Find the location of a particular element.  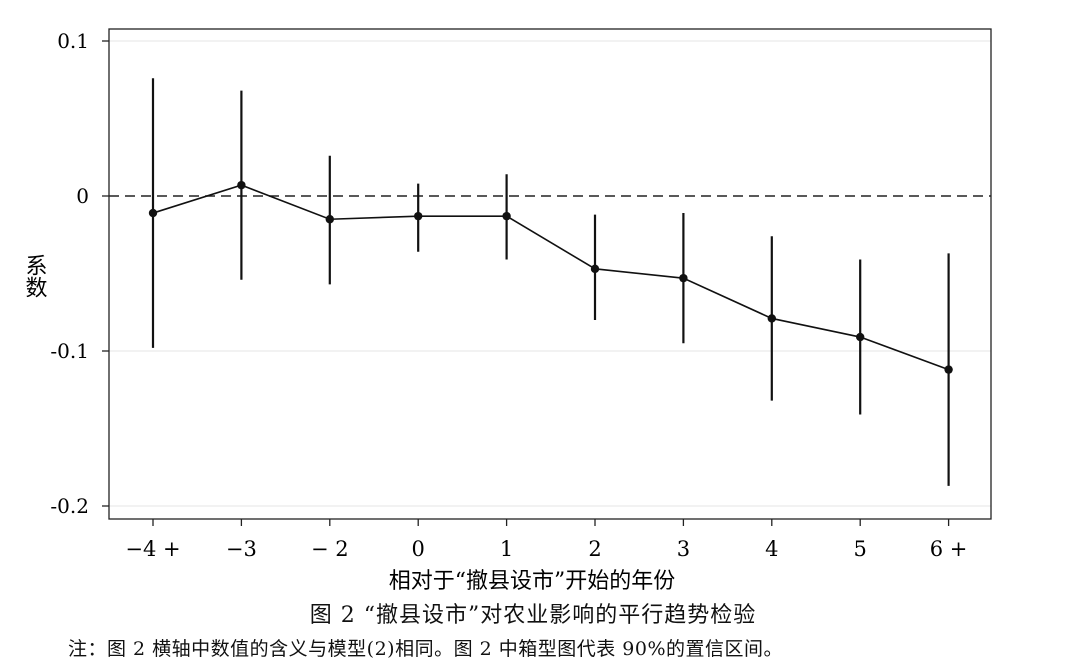

x-tick-label: 1 is located at coordinates (506, 549).